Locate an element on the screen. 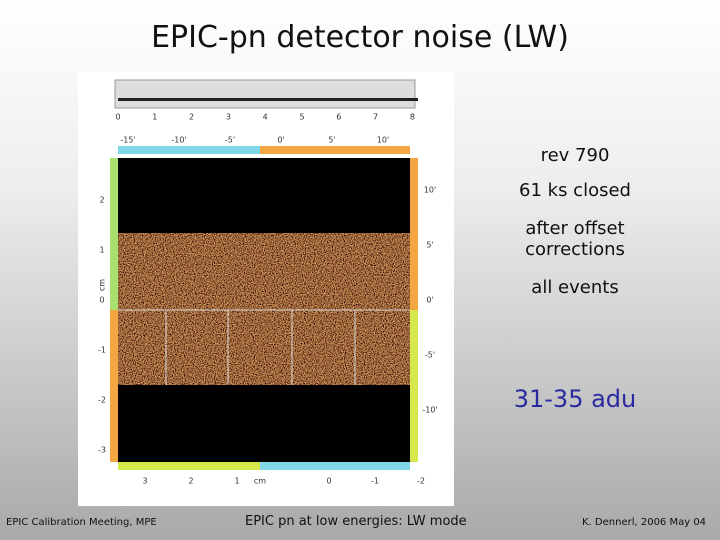 The width and height of the screenshot is (720, 540). bottom-tick: 3 is located at coordinates (144, 481).